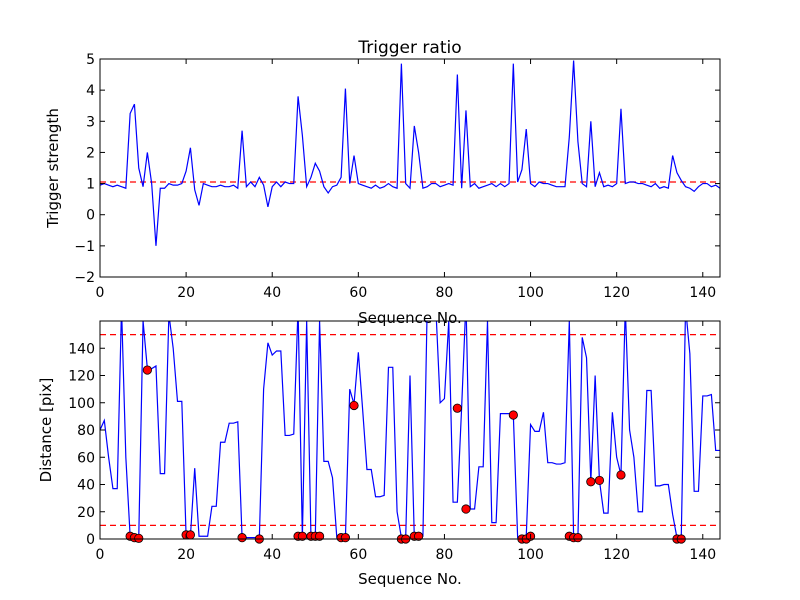  I want to click on bottom-y-tick-label: 20, so click(86, 513).